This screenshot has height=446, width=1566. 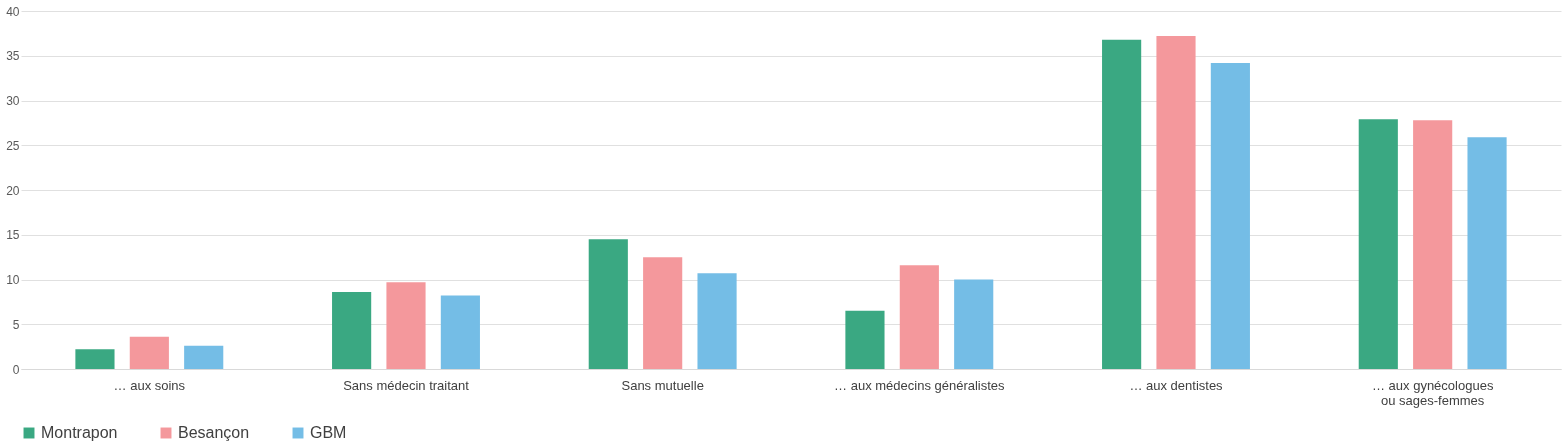 I want to click on y-tick-label: 30, so click(x=13, y=101).